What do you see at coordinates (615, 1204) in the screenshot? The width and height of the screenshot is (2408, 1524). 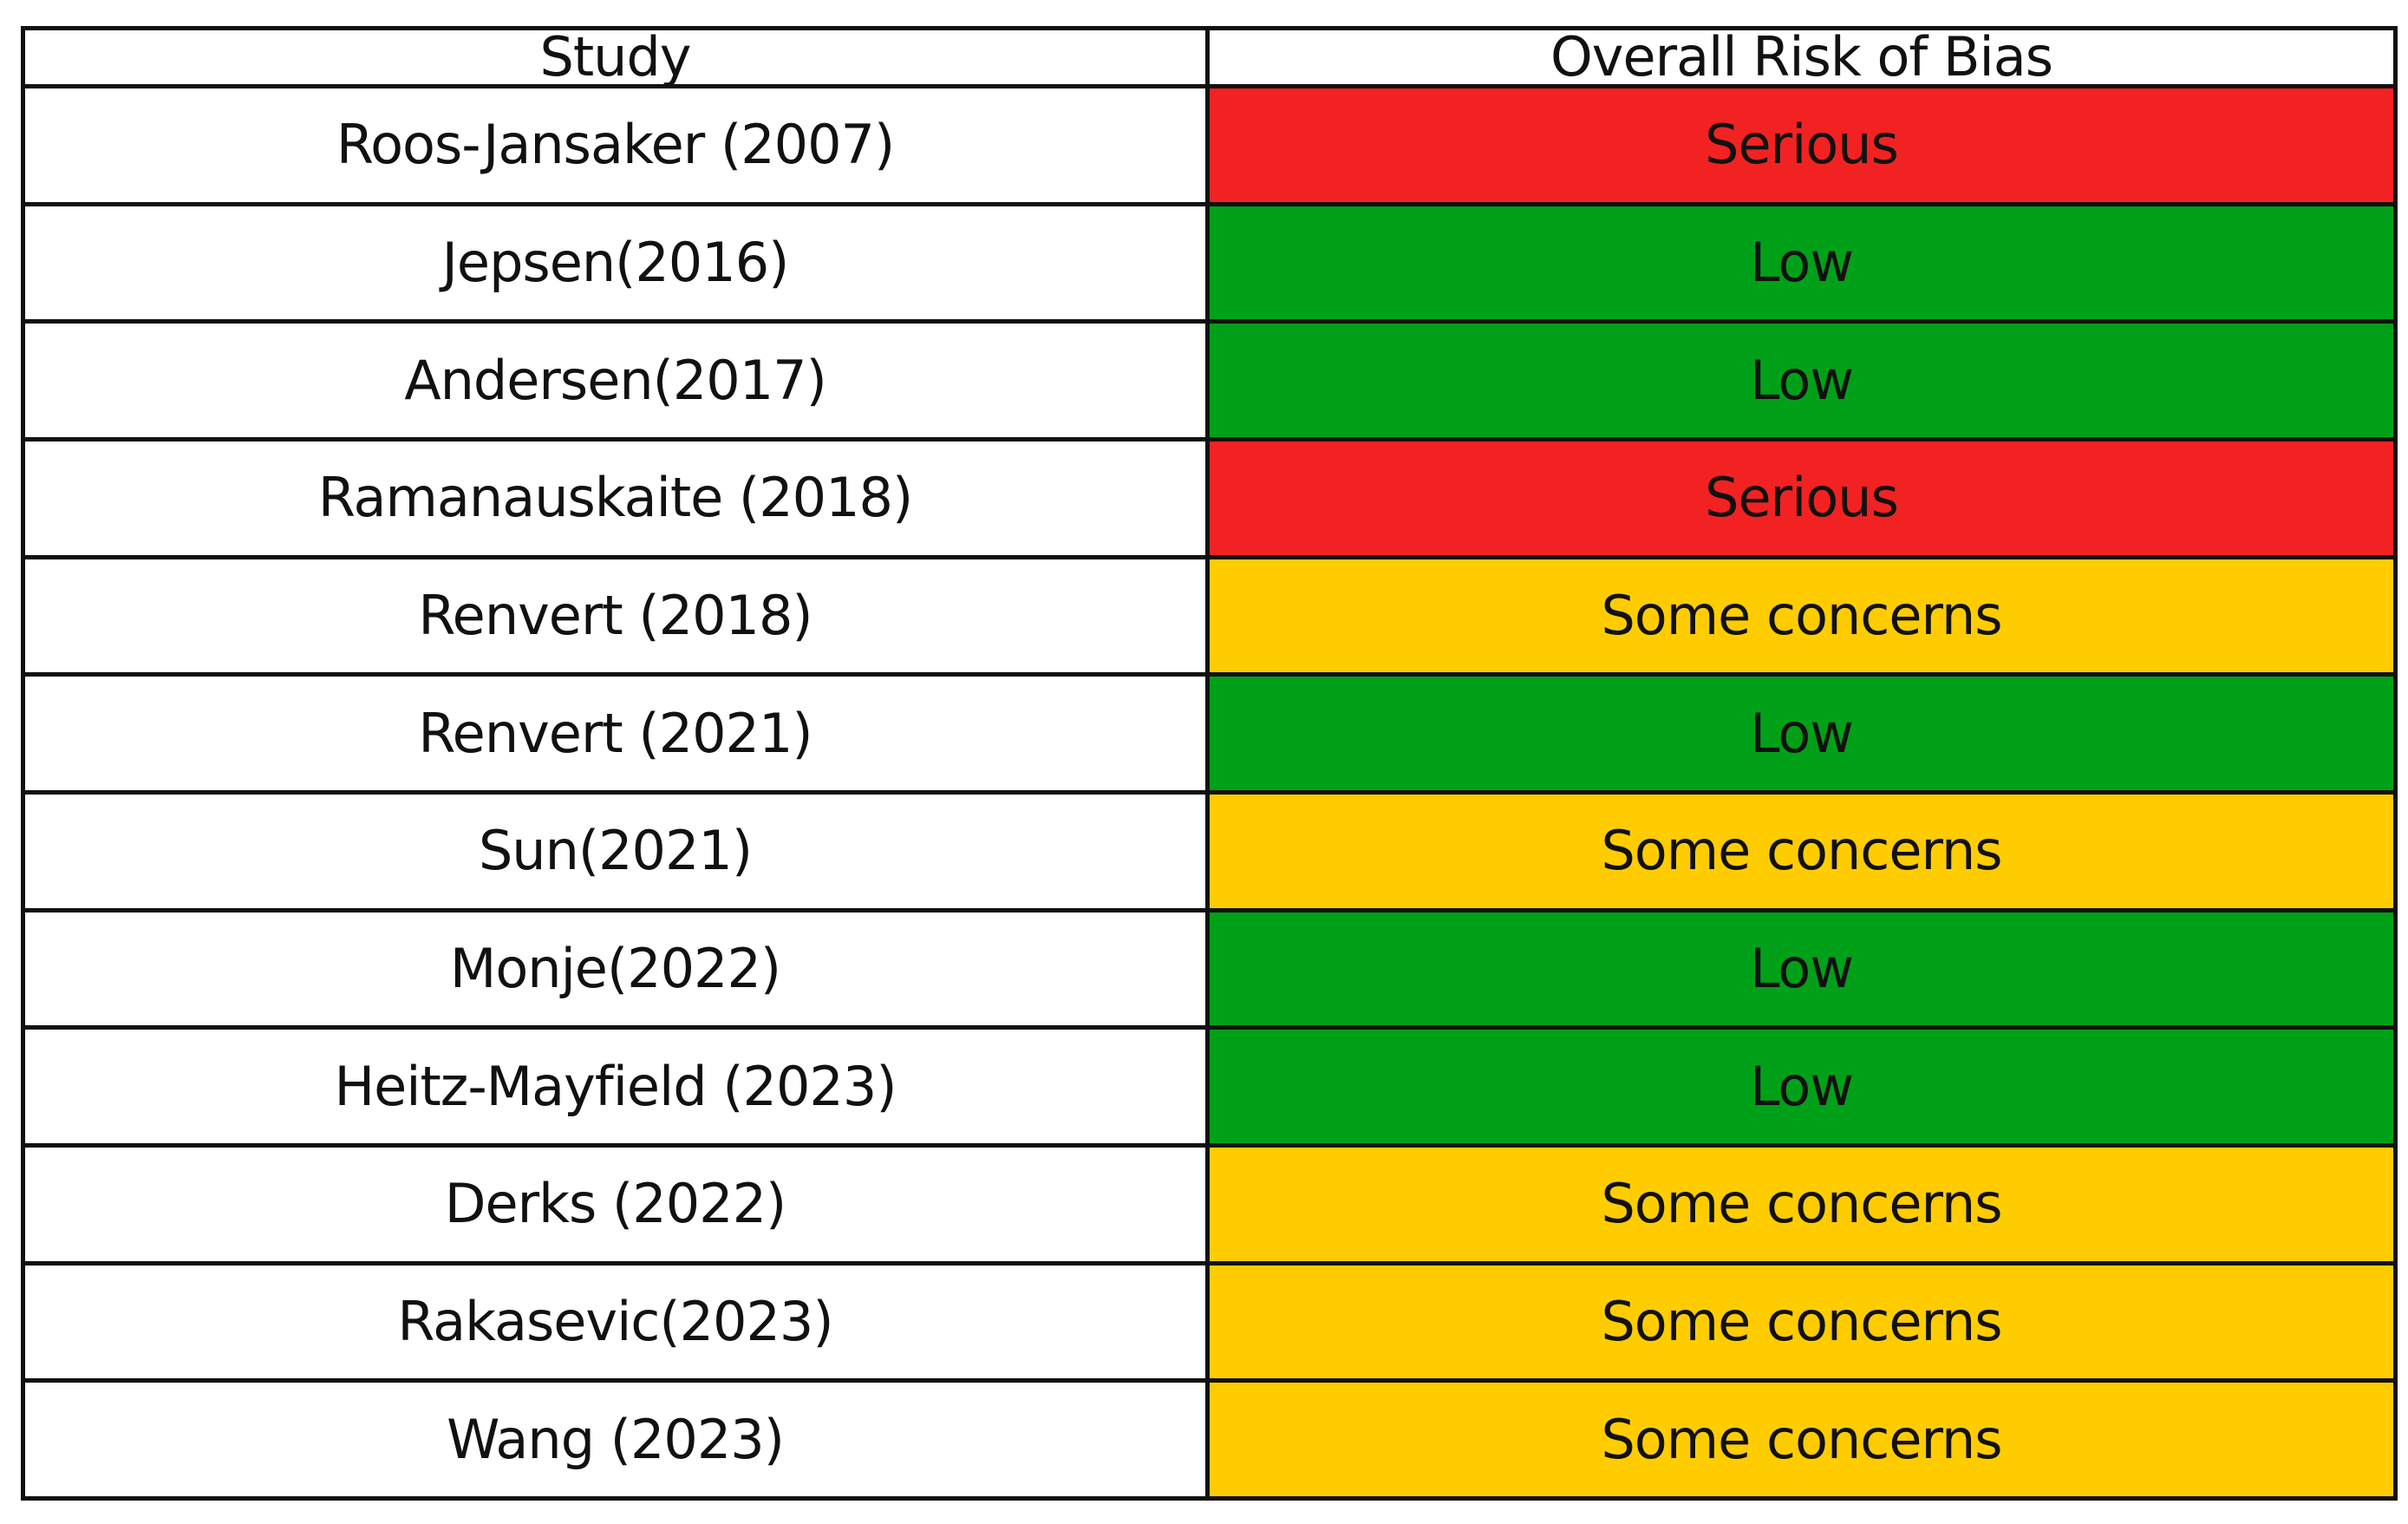 I see `study-cell: Derks (2022)` at bounding box center [615, 1204].